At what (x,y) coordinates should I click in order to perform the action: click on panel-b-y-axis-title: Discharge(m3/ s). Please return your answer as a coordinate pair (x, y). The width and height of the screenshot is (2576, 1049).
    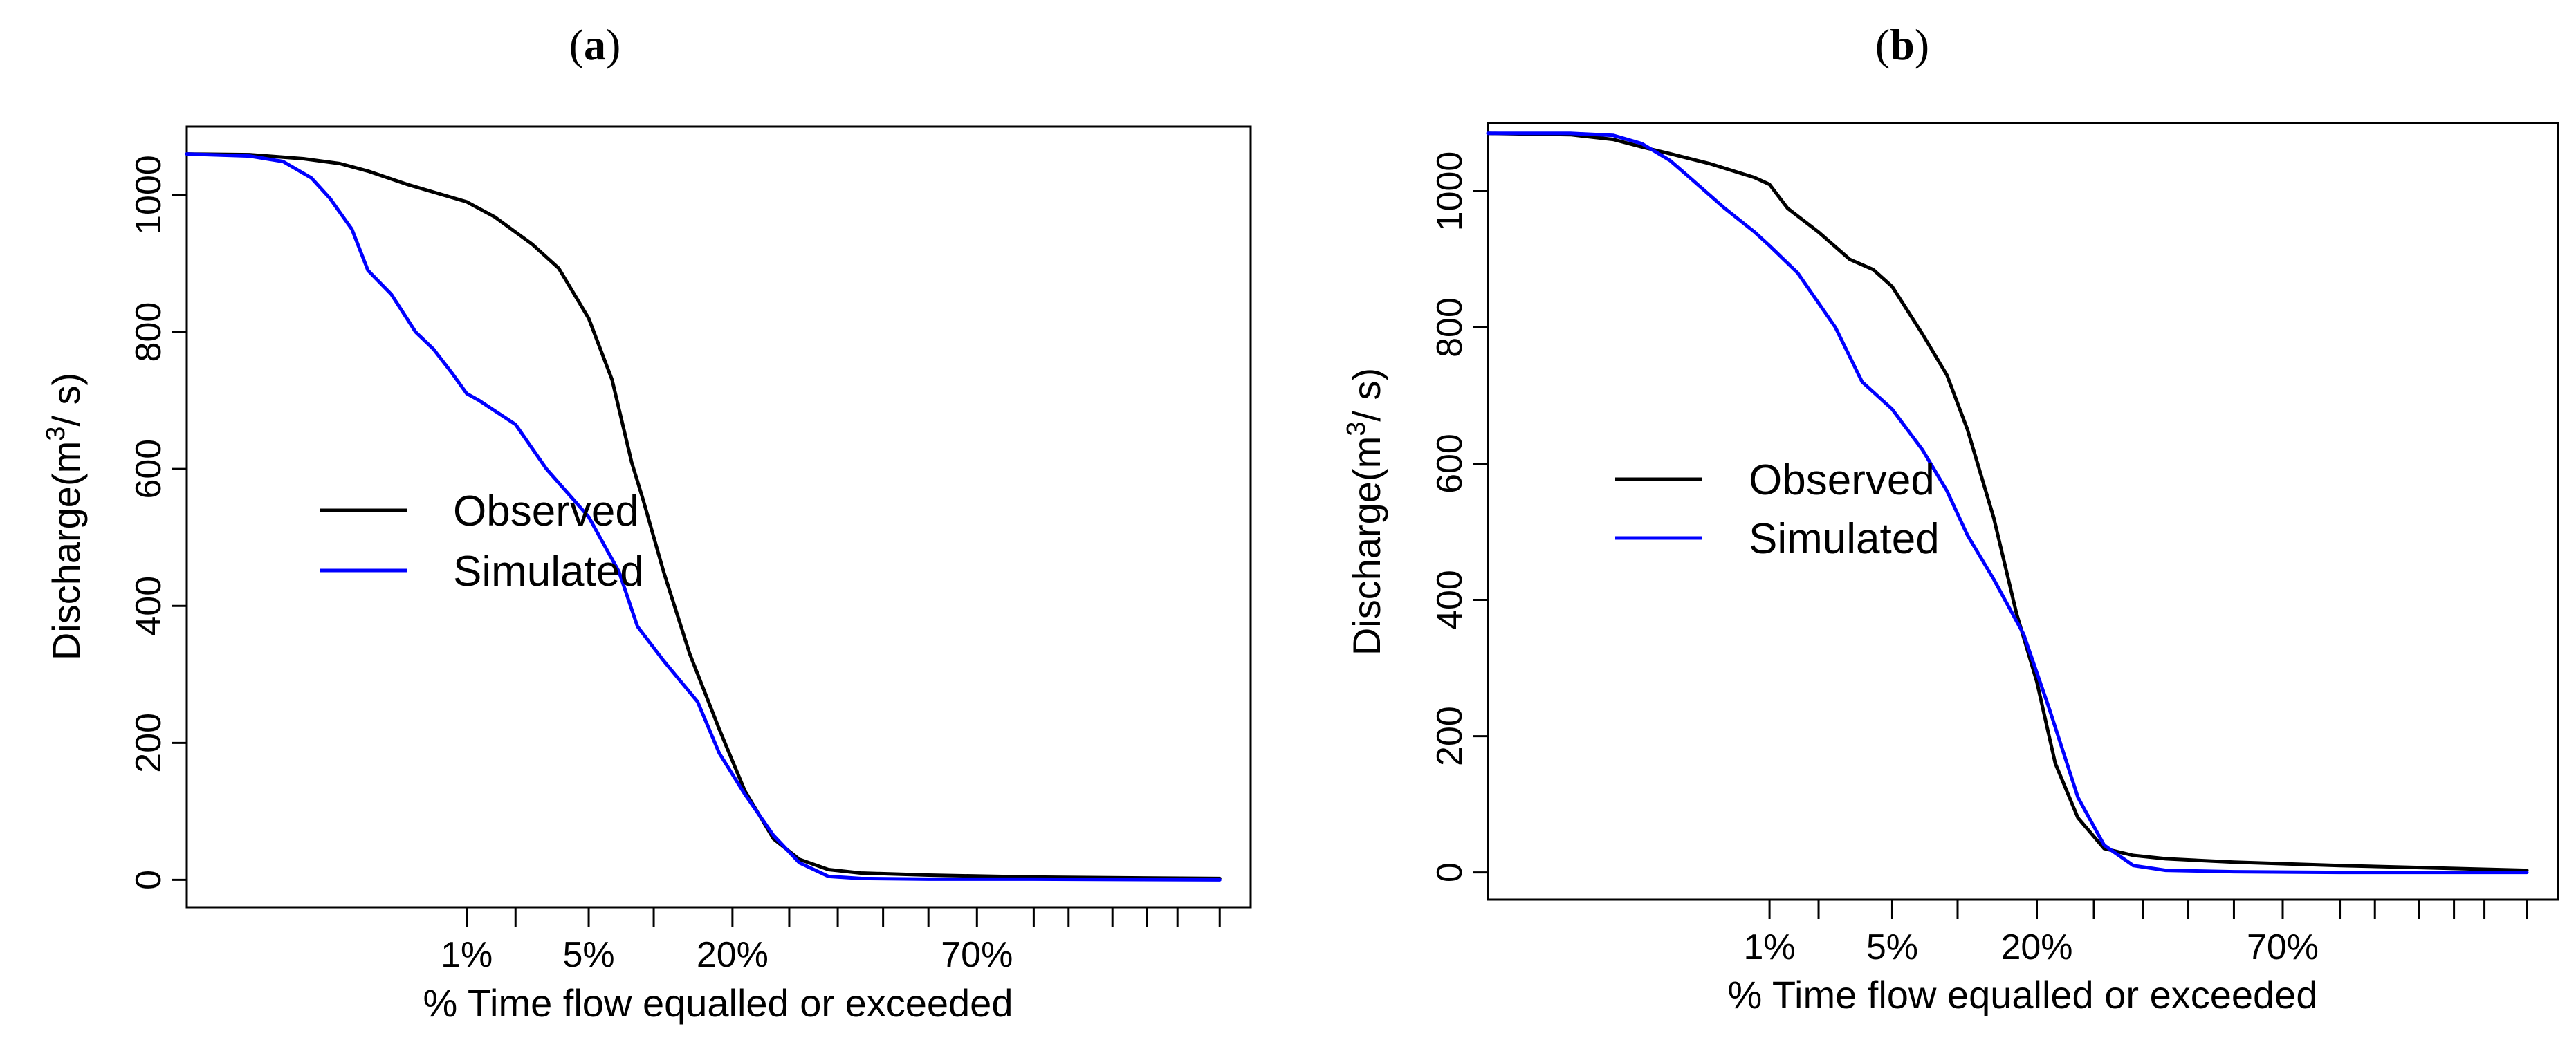
    Looking at the image, I should click on (1365, 512).